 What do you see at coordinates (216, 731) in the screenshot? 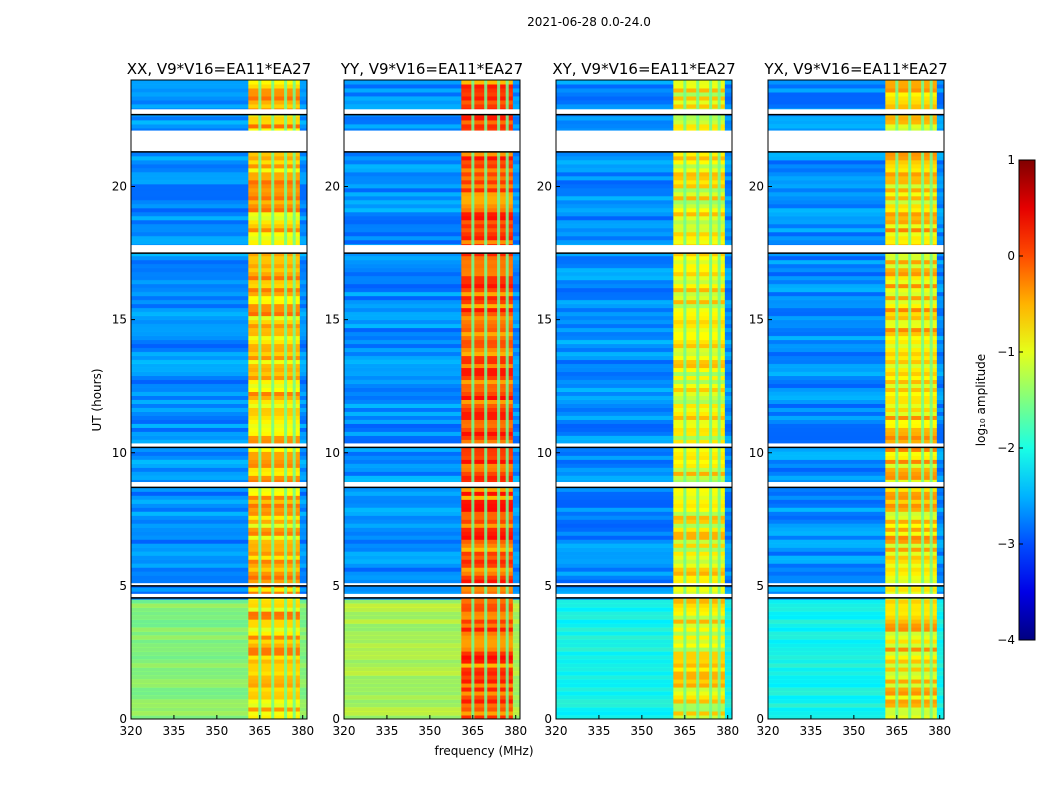
I see `x-tick-label: 350` at bounding box center [216, 731].